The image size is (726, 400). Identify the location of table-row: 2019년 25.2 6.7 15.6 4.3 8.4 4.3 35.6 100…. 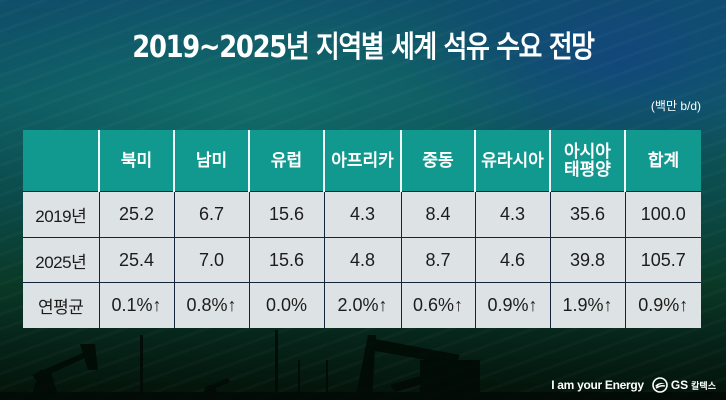
(362, 214).